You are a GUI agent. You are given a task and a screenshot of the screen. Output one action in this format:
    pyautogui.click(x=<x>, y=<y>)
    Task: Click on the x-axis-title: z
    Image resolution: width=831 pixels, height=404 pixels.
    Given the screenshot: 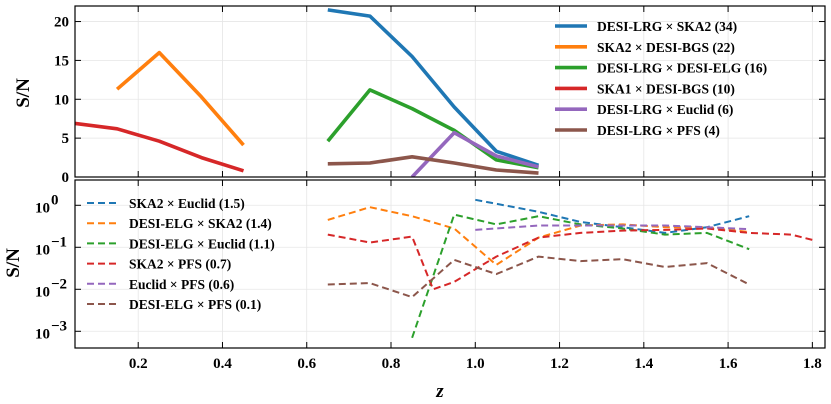 What is the action you would take?
    pyautogui.click(x=439, y=391)
    